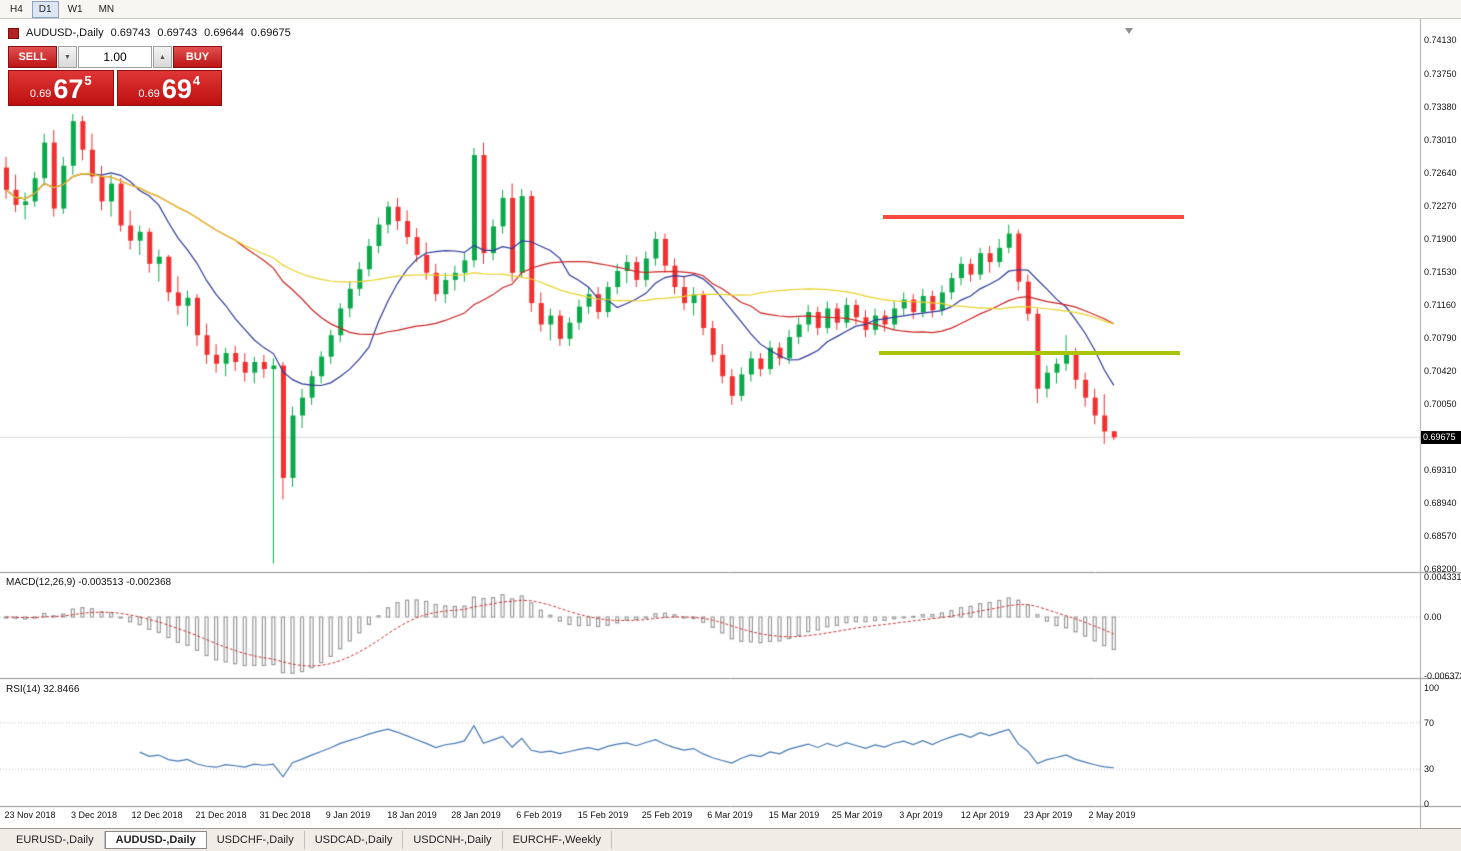  I want to click on date-axis-label: 23 Apr 2019, so click(1048, 815).